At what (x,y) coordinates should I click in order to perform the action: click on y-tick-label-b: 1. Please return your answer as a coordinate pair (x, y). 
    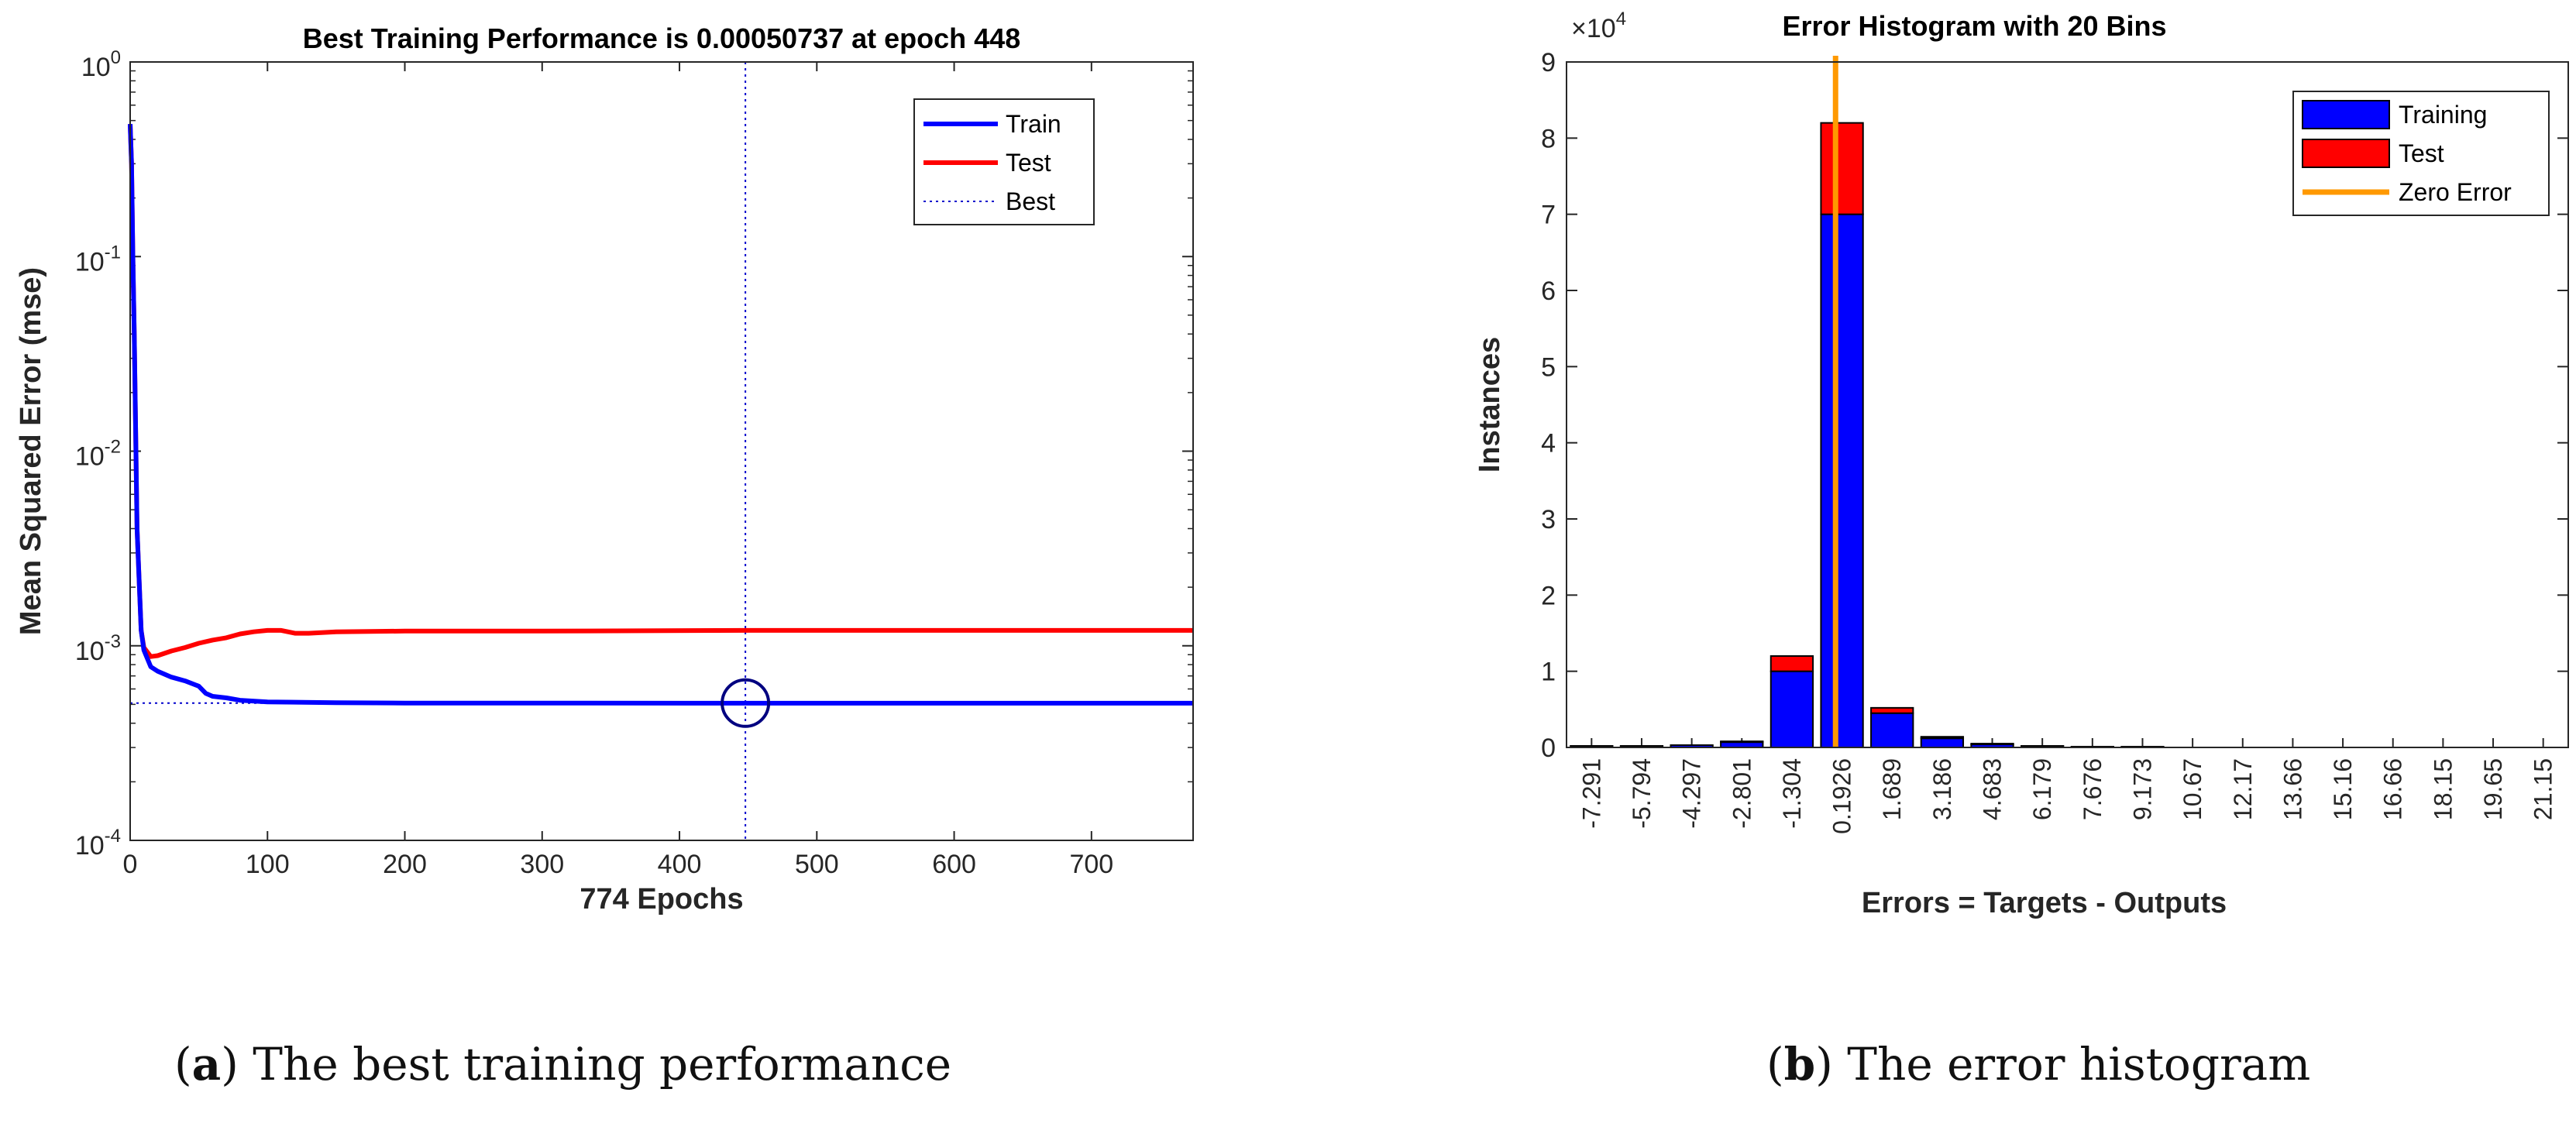
    Looking at the image, I should click on (1548, 672).